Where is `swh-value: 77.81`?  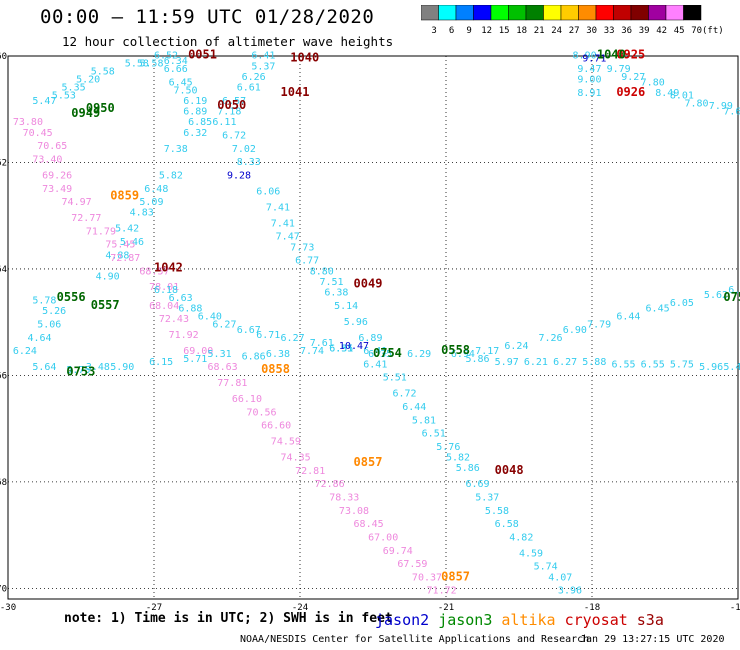
swh-value: 77.81 is located at coordinates (232, 383).